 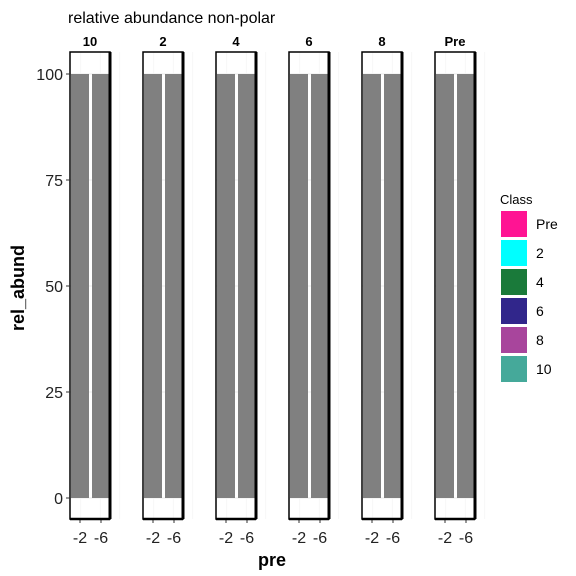 I want to click on bar-4--2, so click(x=226, y=286).